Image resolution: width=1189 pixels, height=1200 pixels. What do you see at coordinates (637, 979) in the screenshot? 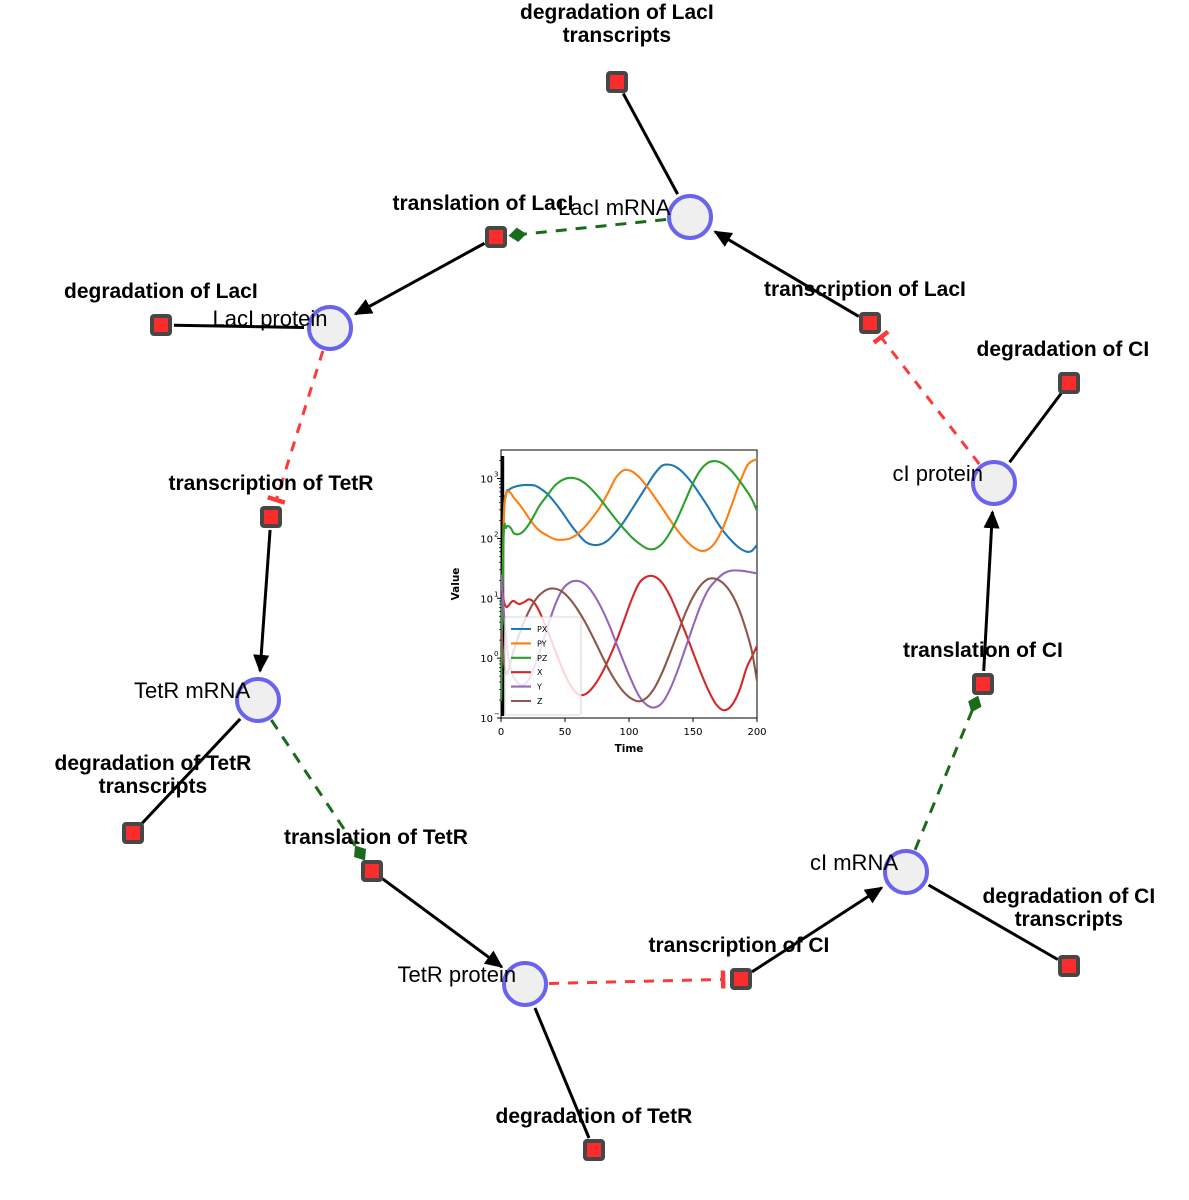
I see `edge-tetr_protein-to-tx_ci` at bounding box center [637, 979].